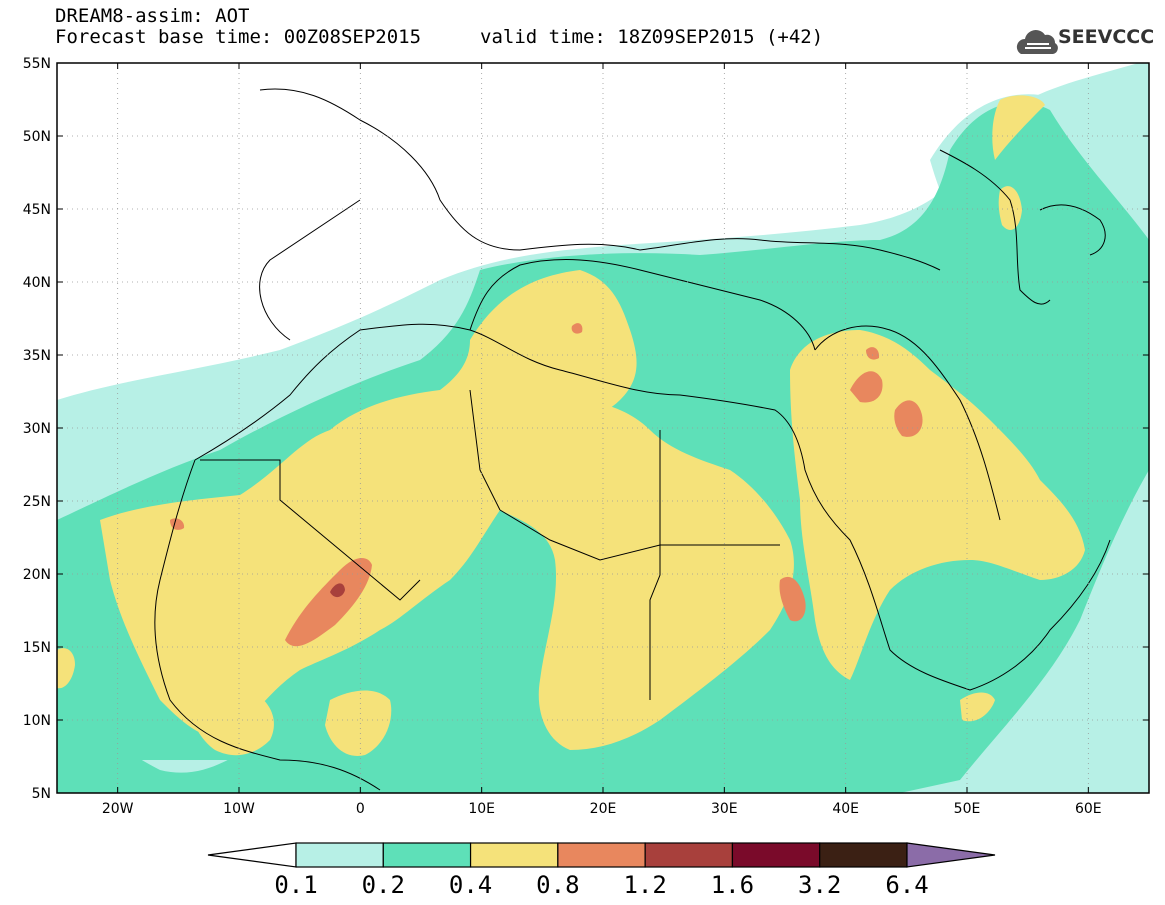  Describe the element at coordinates (360, 809) in the screenshot. I see `lon-label: 0` at that location.